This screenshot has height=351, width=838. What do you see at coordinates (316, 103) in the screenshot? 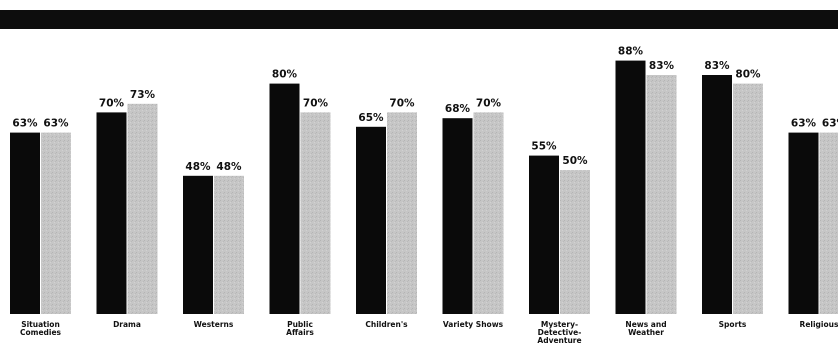
I see `value-label-light-3: 70%` at bounding box center [316, 103].